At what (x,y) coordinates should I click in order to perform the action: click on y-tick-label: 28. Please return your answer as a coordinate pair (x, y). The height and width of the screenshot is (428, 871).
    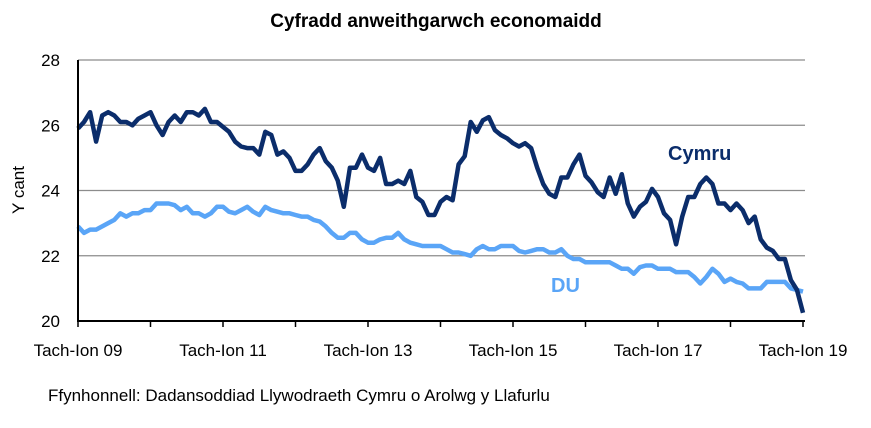
    Looking at the image, I should click on (50, 60).